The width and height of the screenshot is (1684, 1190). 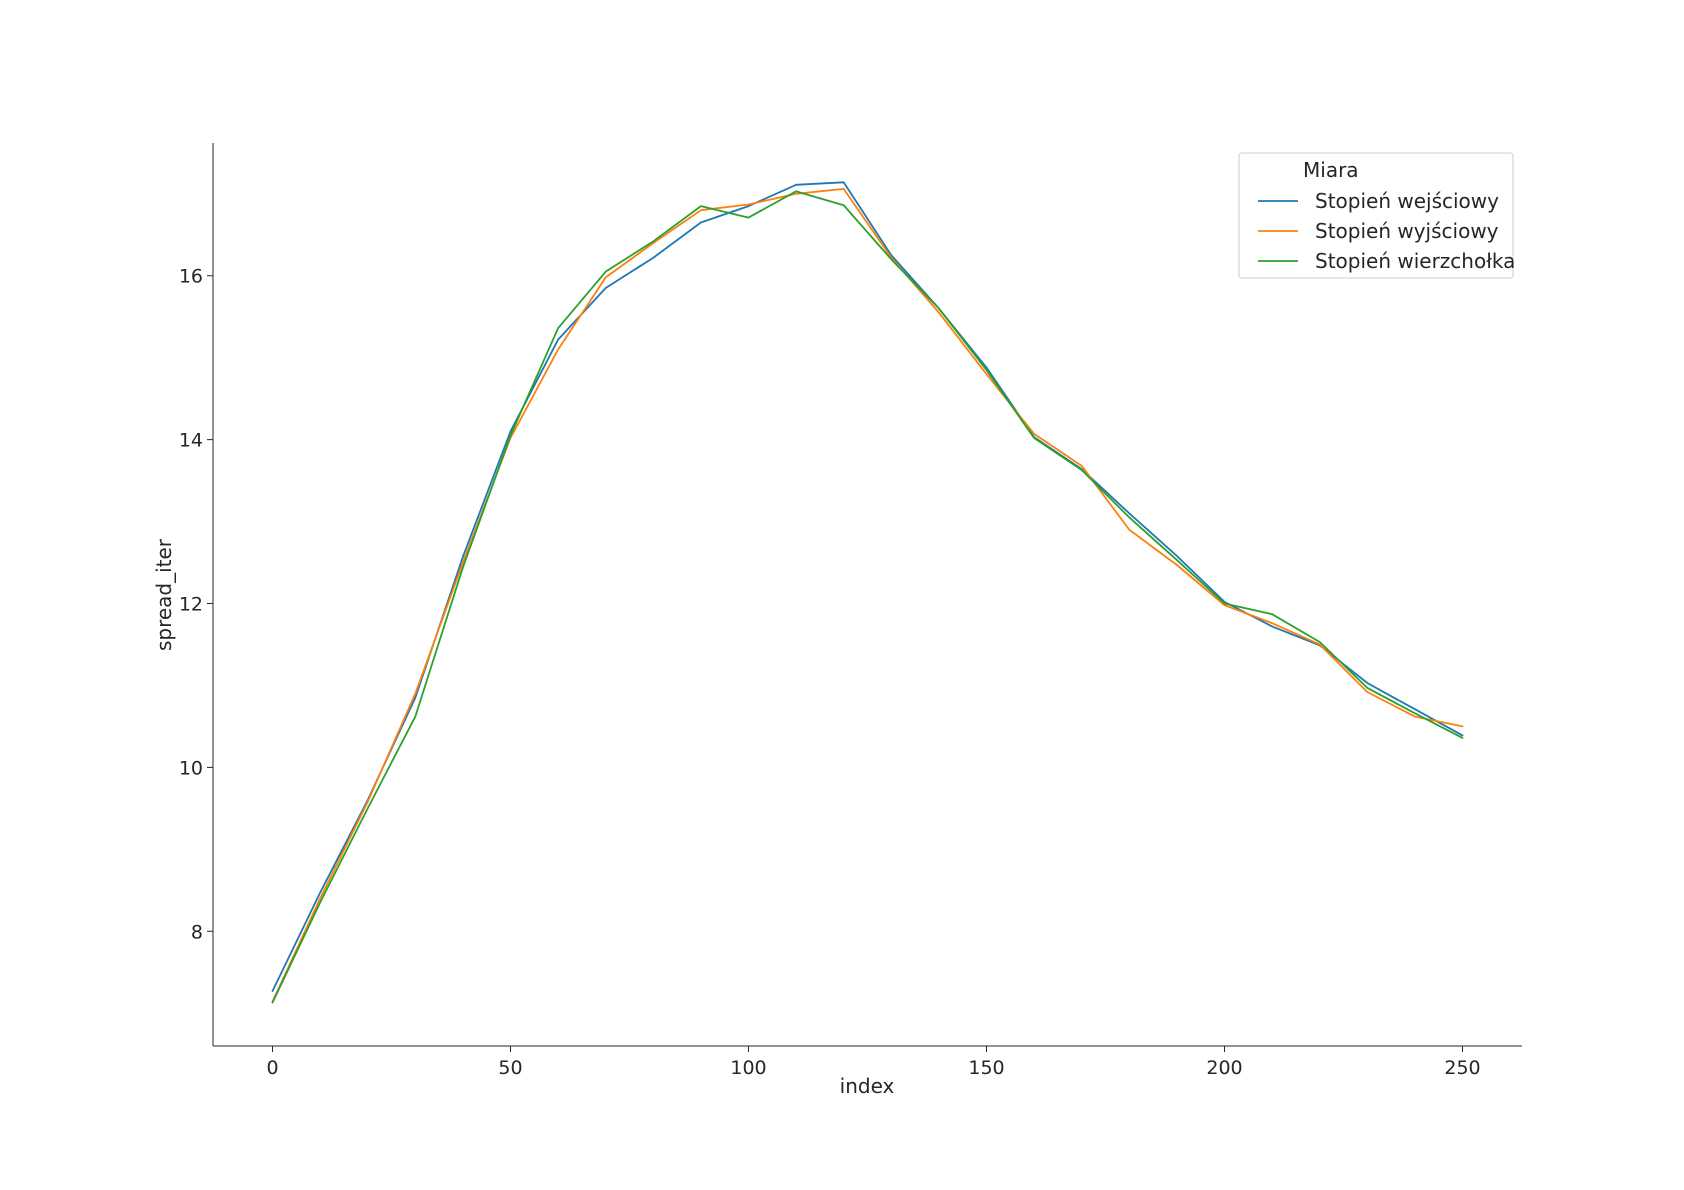 I want to click on y-ticks: 8 10 12 14 16, so click(x=196, y=604).